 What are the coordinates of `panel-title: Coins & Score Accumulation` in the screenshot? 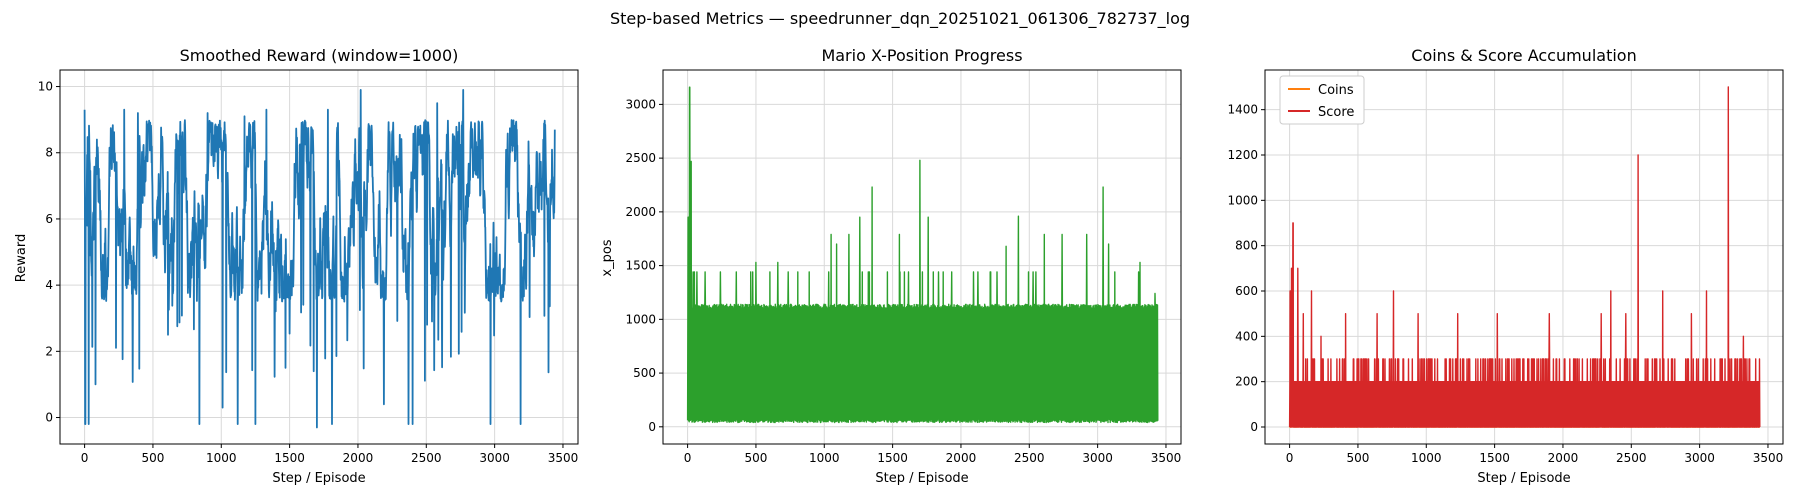 It's located at (1523, 55).